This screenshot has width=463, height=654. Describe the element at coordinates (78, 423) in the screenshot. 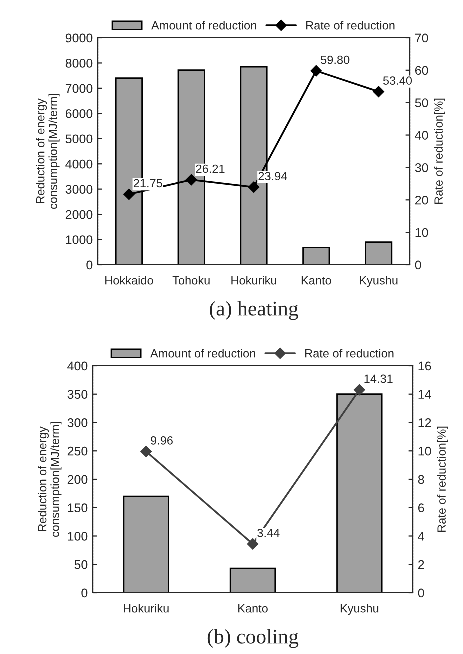

I see `y-tick-label: 300` at that location.